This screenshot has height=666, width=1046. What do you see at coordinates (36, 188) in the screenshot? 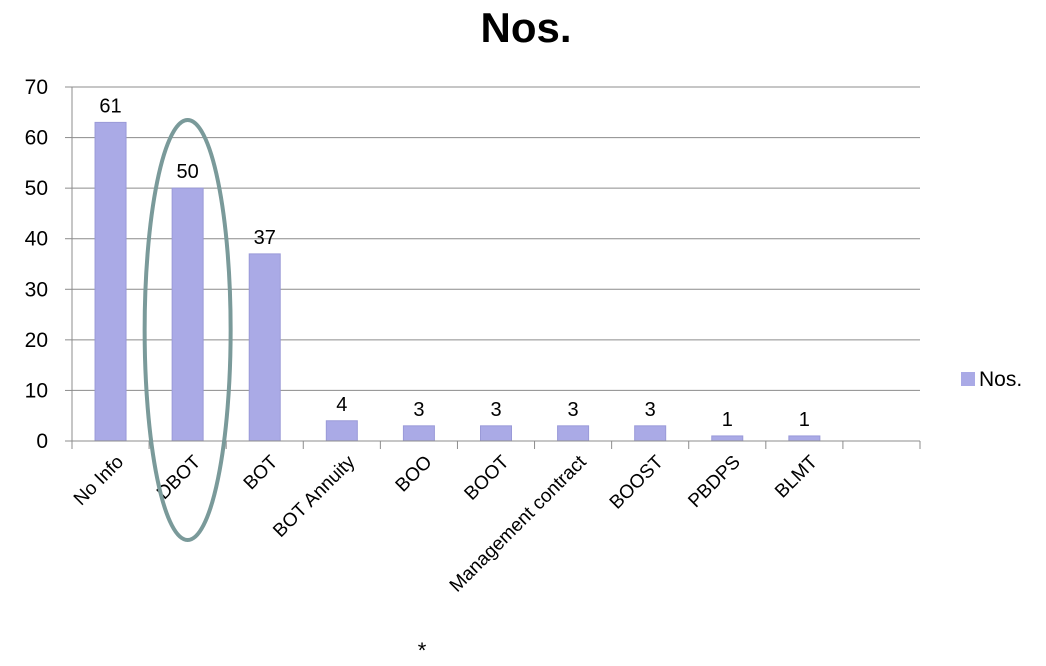
I see `y-tick-label: 50` at bounding box center [36, 188].